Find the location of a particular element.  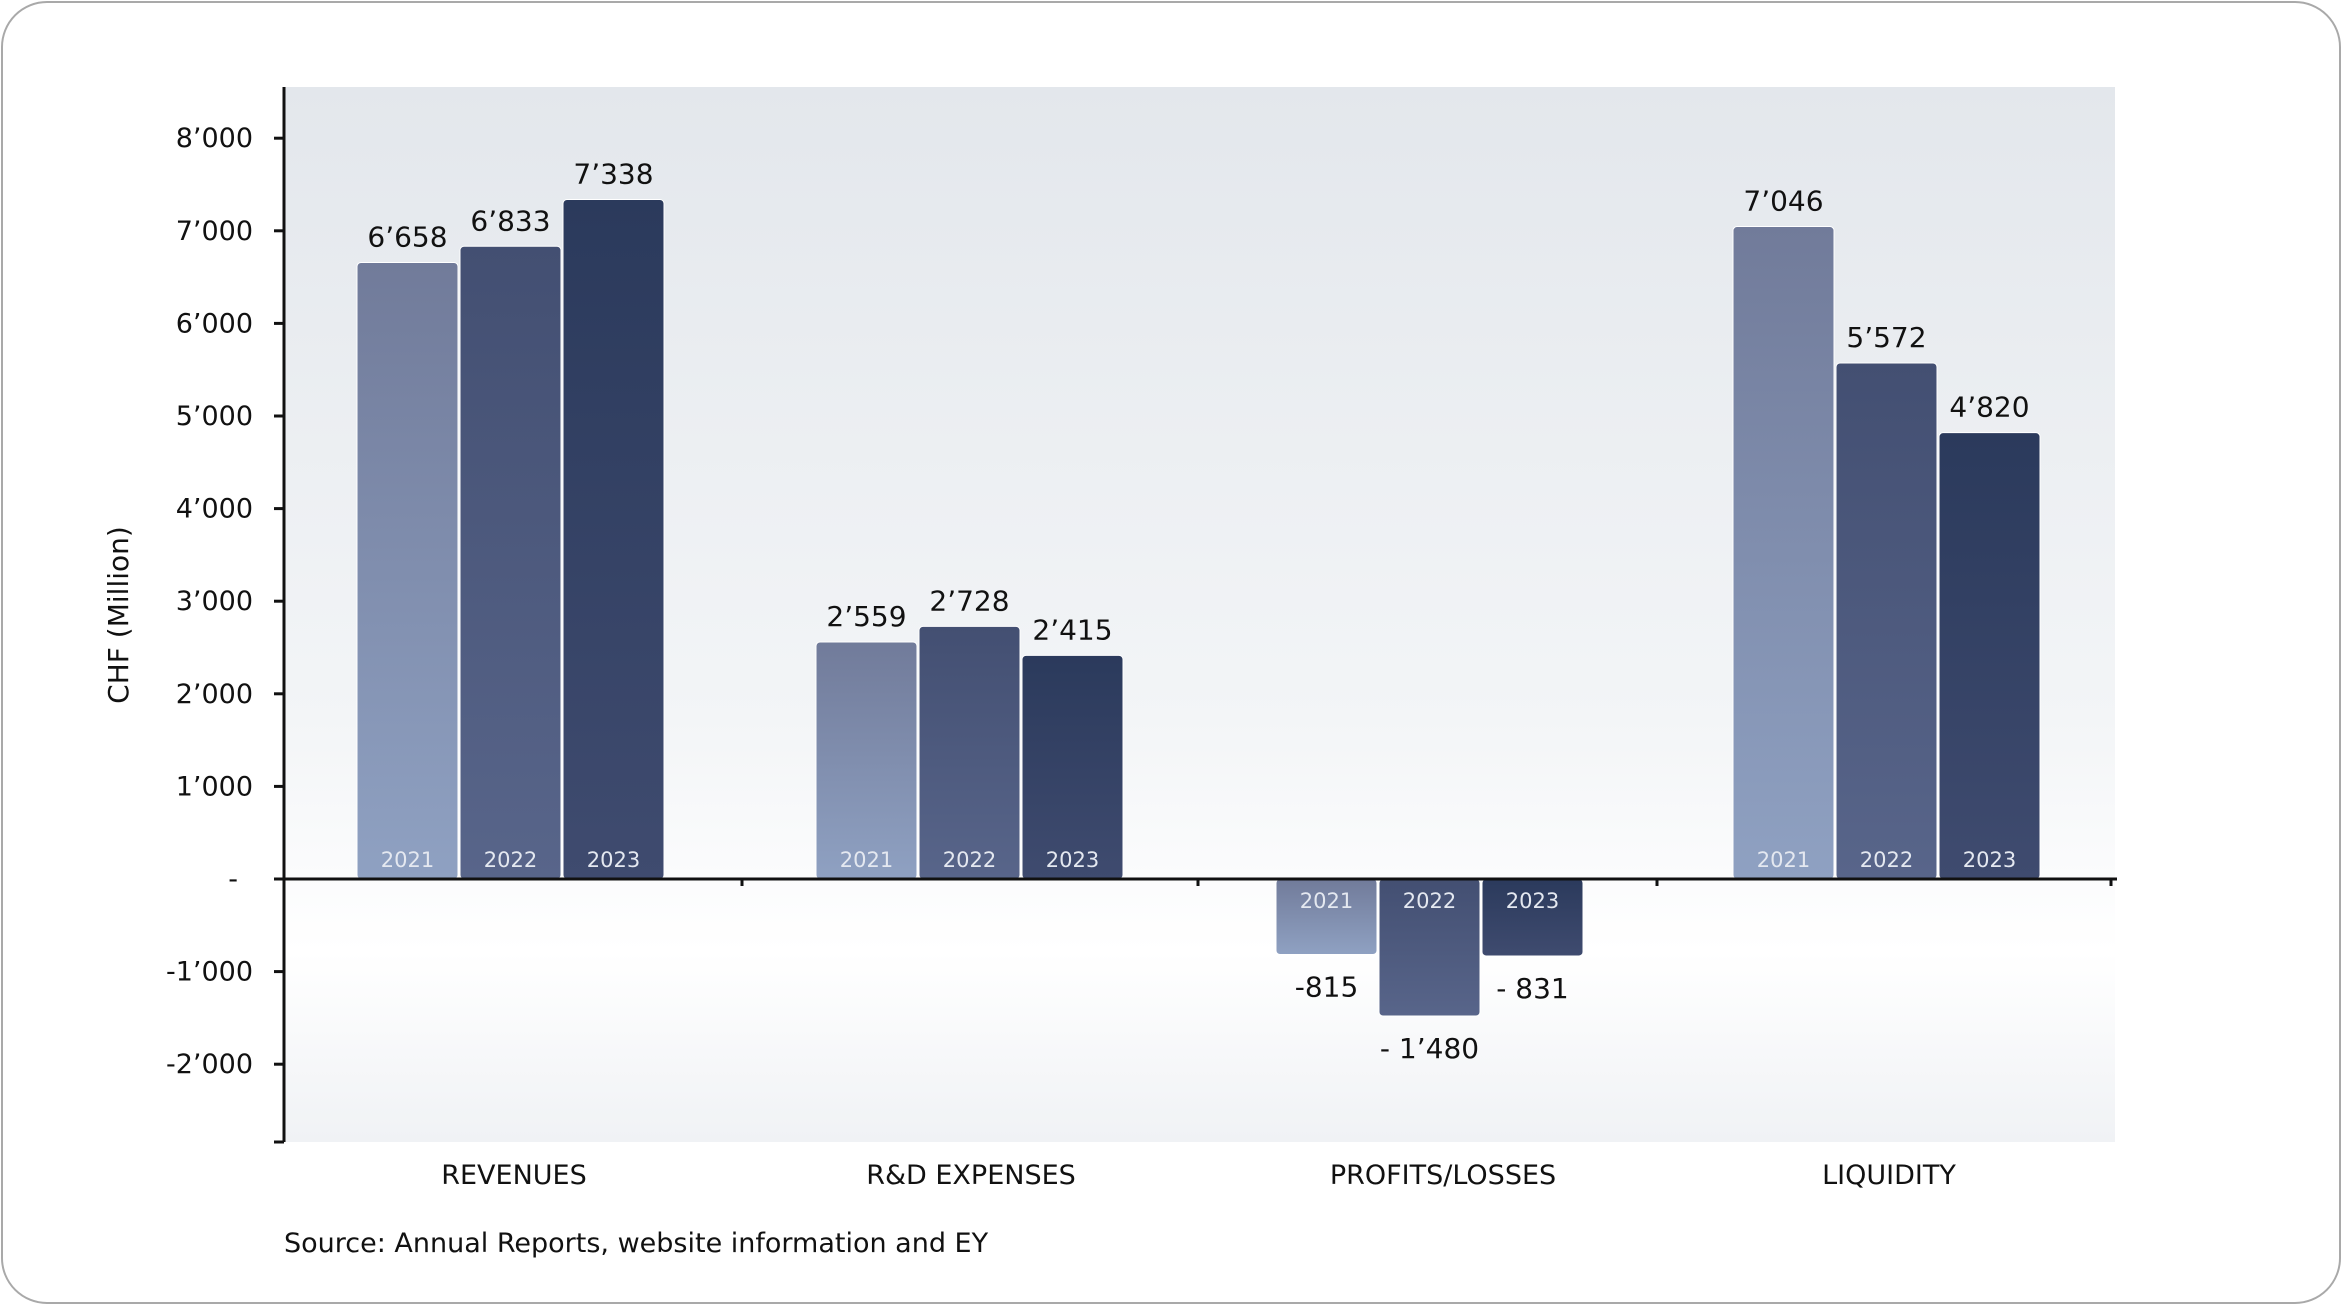

y-tick-label: 1’000 is located at coordinates (214, 786).